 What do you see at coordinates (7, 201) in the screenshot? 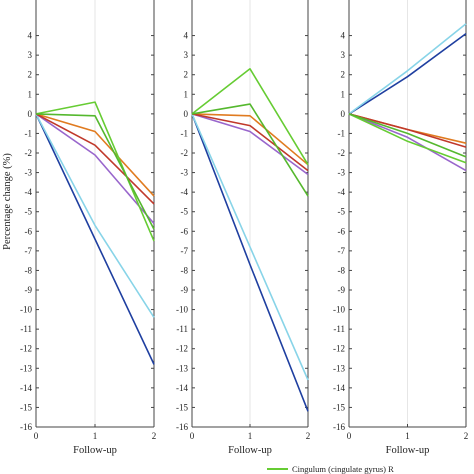
I see `y-axis-title: Percentage change (%)` at bounding box center [7, 201].